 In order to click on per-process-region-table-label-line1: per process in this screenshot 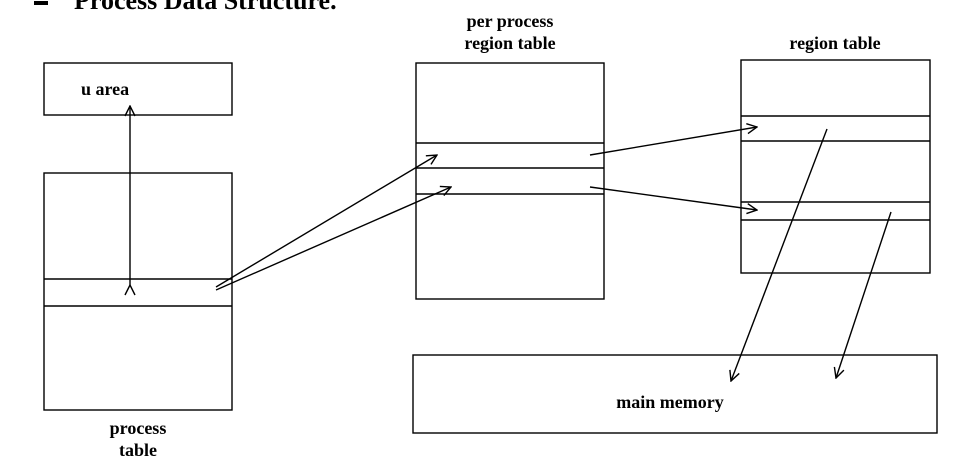, I will do `click(510, 21)`.